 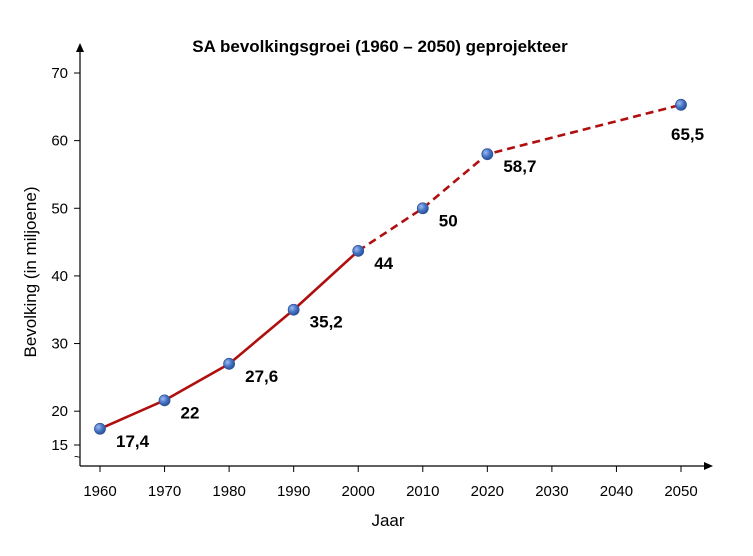 What do you see at coordinates (80, 47) in the screenshot?
I see `y-axis-arrow` at bounding box center [80, 47].